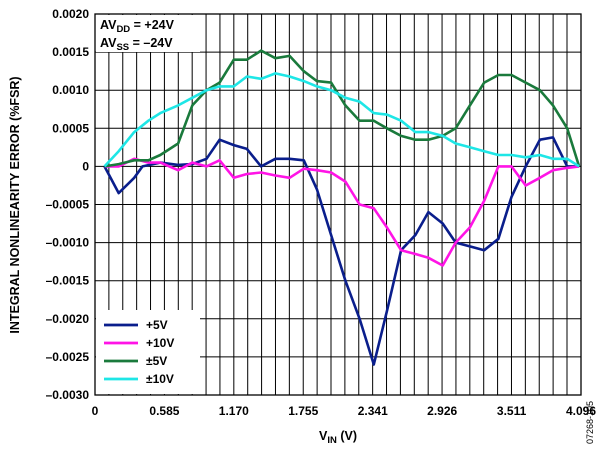 The width and height of the screenshot is (598, 454). What do you see at coordinates (160, 379) in the screenshot?
I see `legend-label: ±10V` at bounding box center [160, 379].